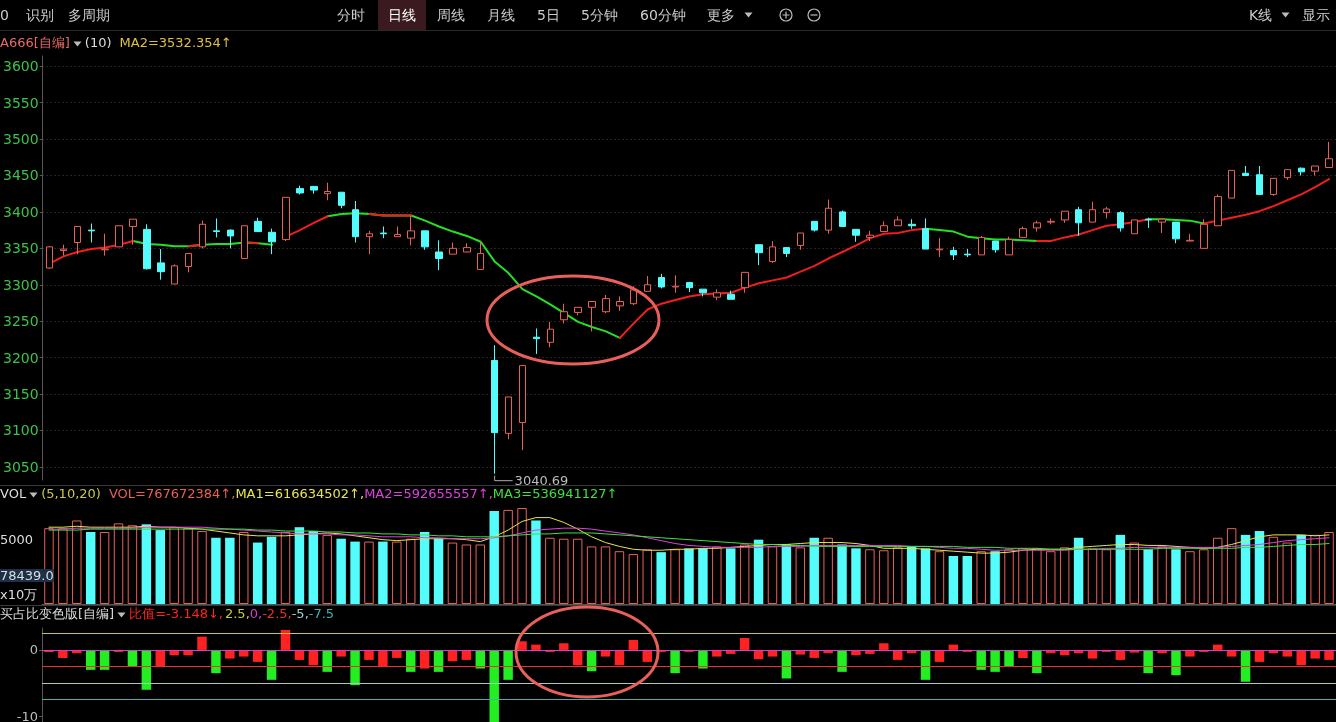  I want to click on text: MA2=592655557↑,, so click(428, 493).